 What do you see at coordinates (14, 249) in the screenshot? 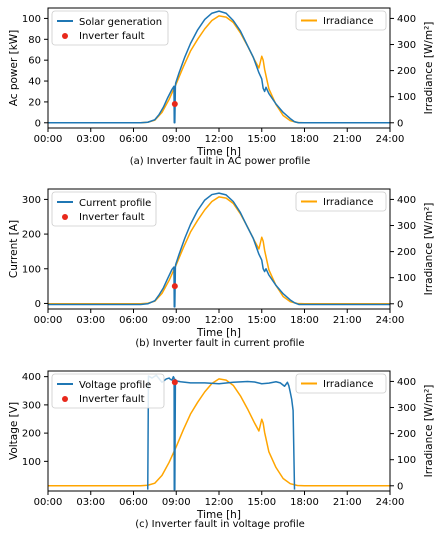
I see `y-axis-label: Current [A]` at bounding box center [14, 249].